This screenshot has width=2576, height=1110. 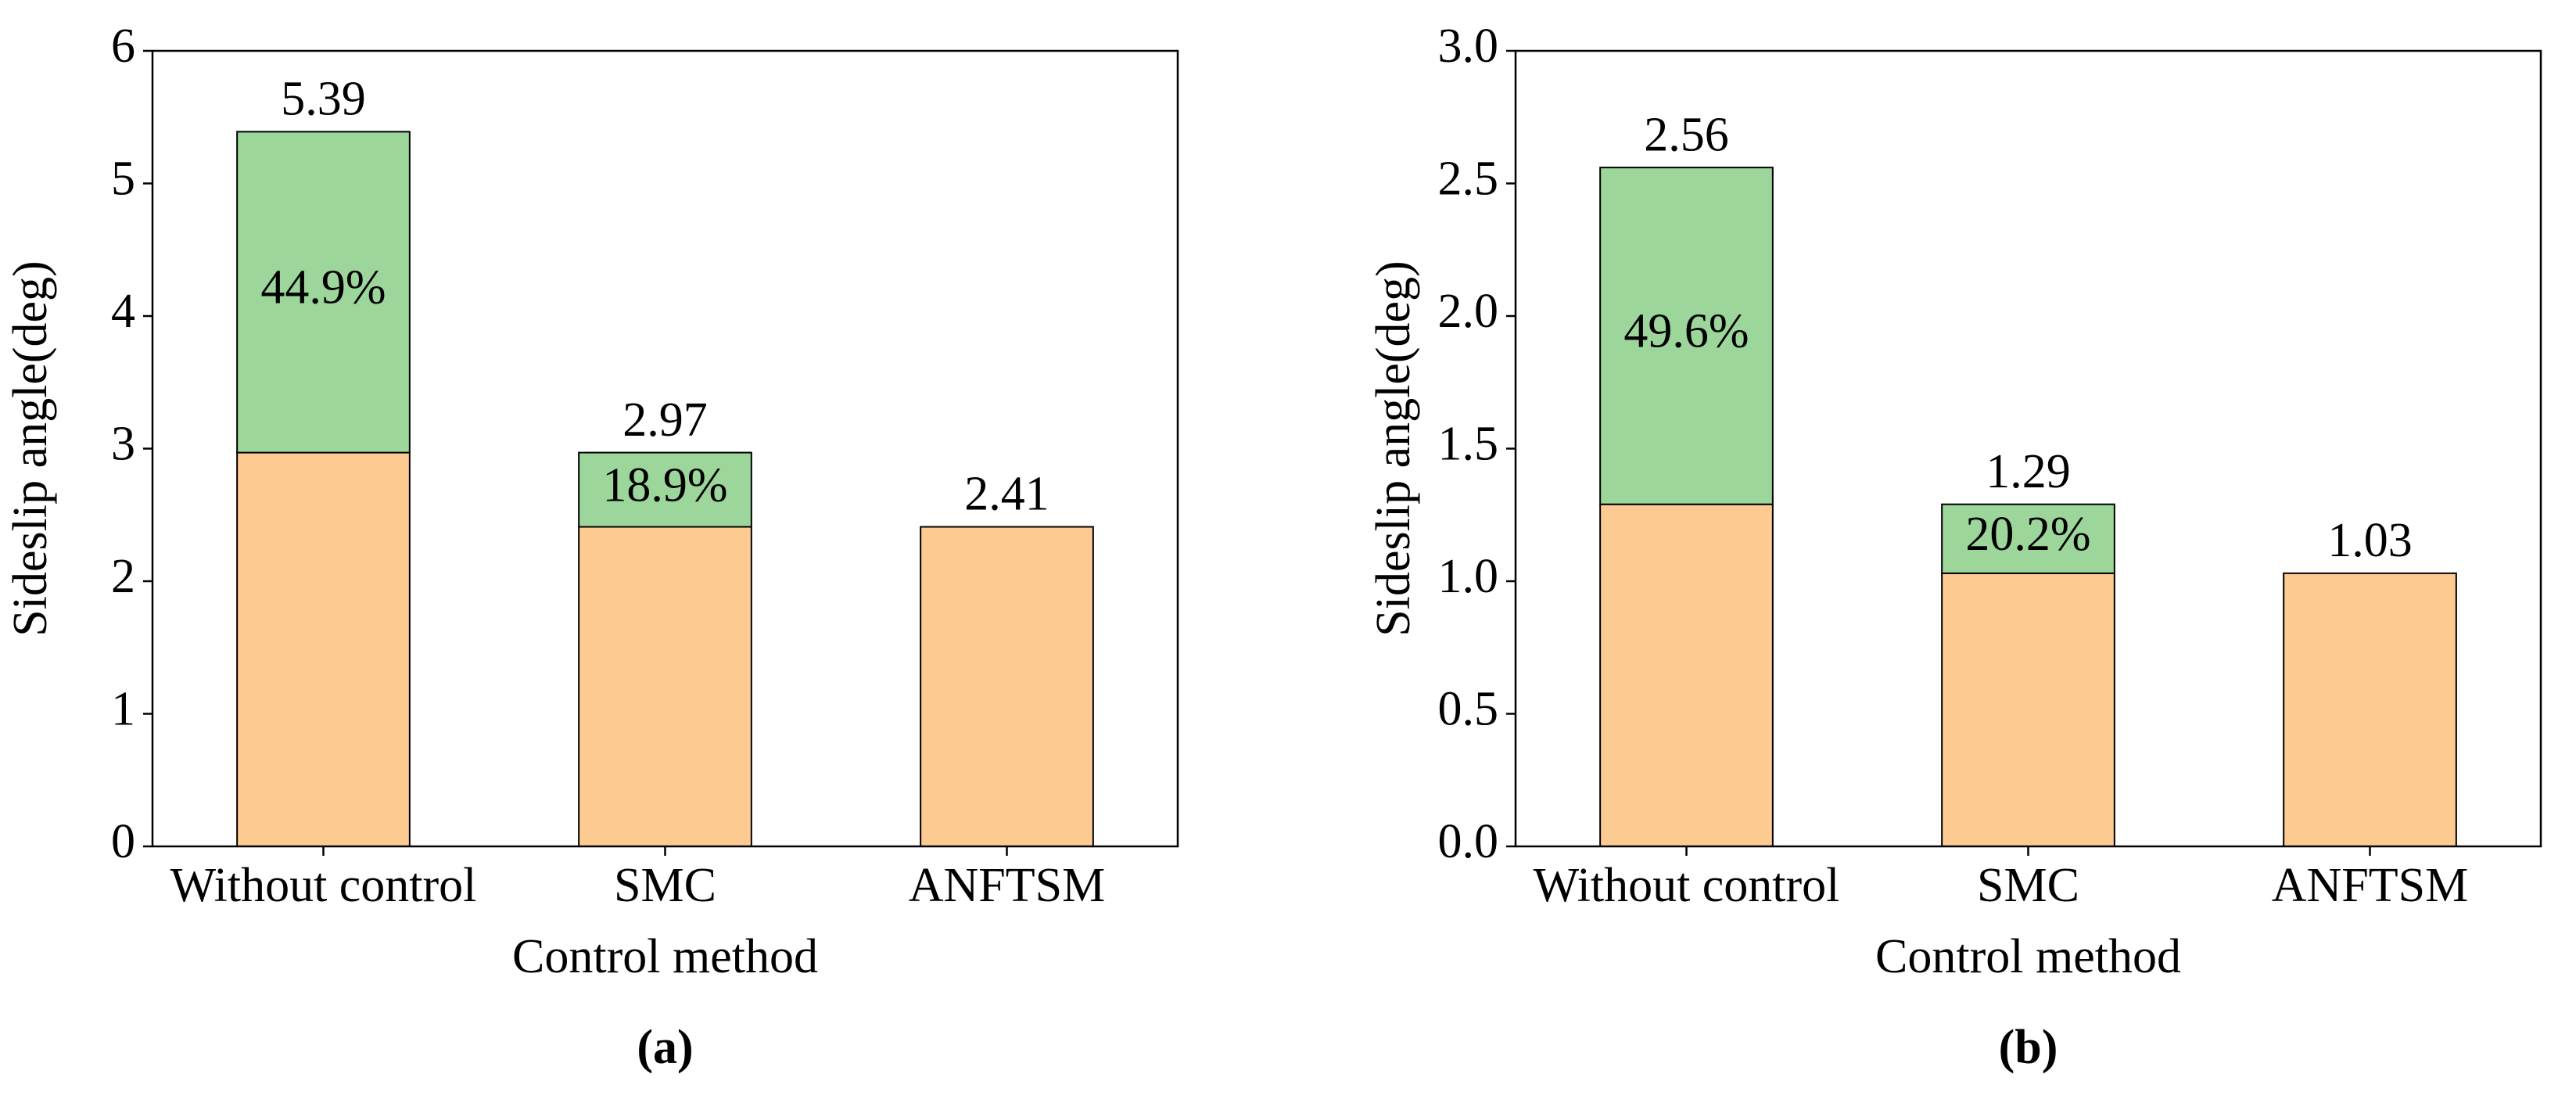 I want to click on y-tick-label: 5, so click(x=123, y=179).